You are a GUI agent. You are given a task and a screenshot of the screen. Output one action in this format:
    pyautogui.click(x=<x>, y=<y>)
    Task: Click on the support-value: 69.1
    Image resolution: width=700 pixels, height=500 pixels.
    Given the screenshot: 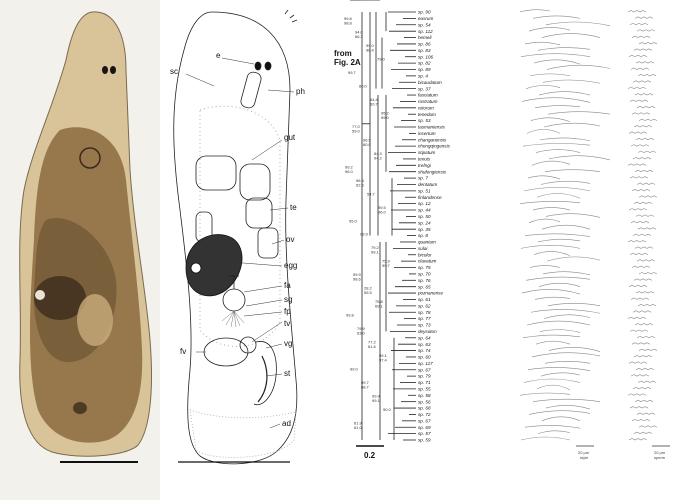 What is the action you would take?
    pyautogui.click(x=379, y=306)
    